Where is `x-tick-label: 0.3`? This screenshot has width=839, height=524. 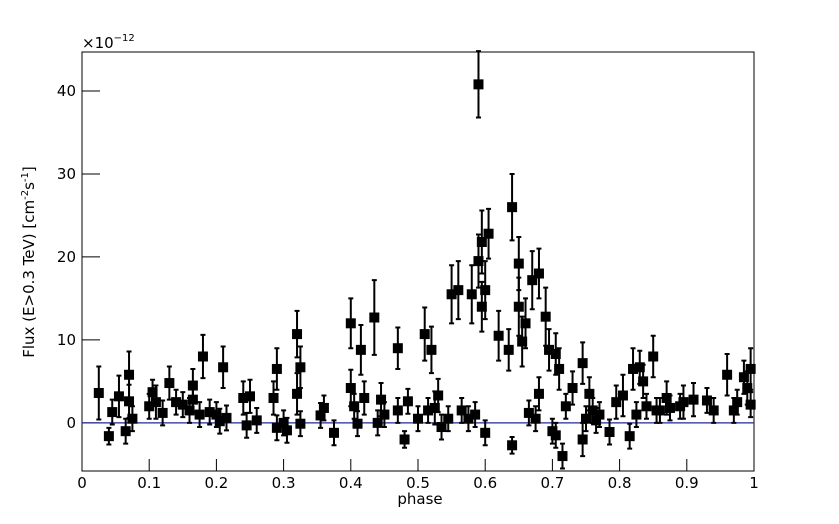 x-tick-label: 0.3 is located at coordinates (284, 483).